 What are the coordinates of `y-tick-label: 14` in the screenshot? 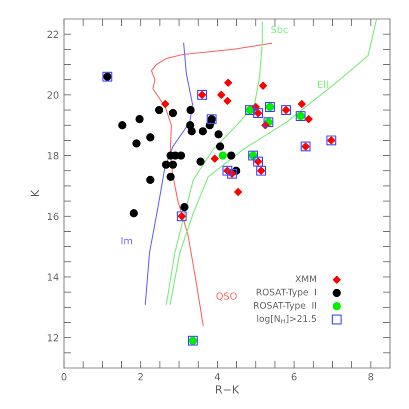 It's located at (53, 277).